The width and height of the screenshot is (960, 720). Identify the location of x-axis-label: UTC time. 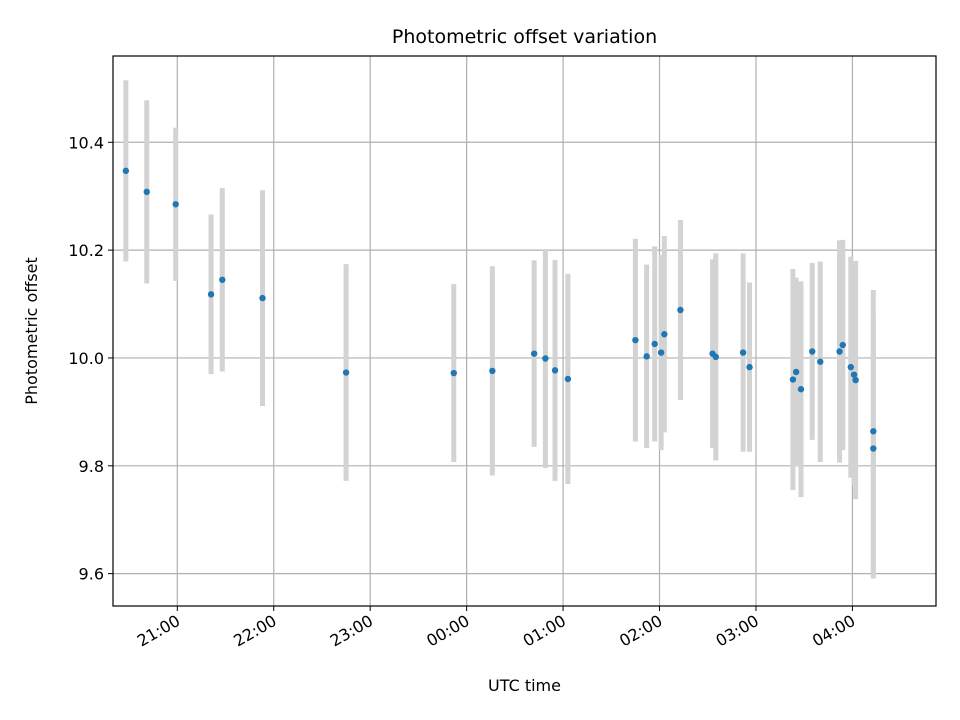
(524, 685).